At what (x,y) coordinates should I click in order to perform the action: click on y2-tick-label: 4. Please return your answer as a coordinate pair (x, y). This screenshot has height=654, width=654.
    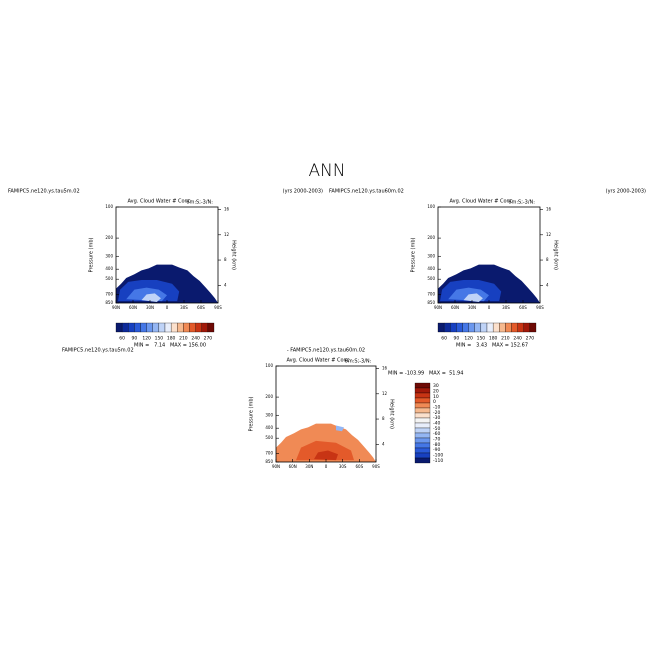
    Looking at the image, I should click on (383, 443).